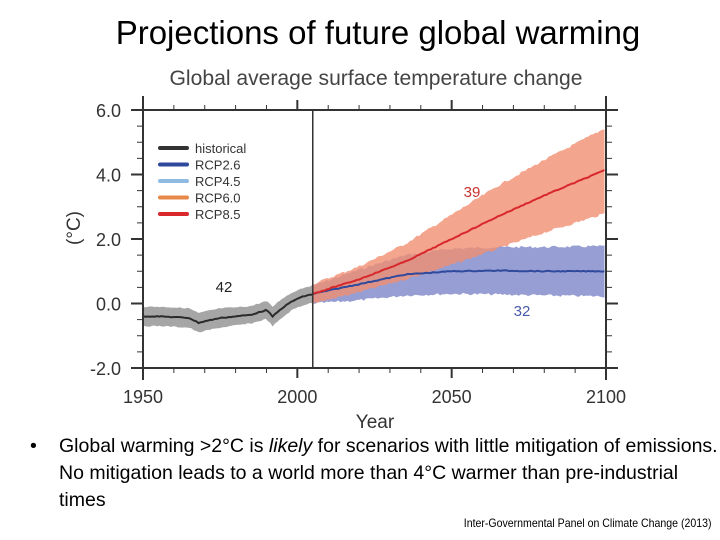 The image size is (720, 540). I want to click on legend-label-rcp85: RCP8.5, so click(218, 214).